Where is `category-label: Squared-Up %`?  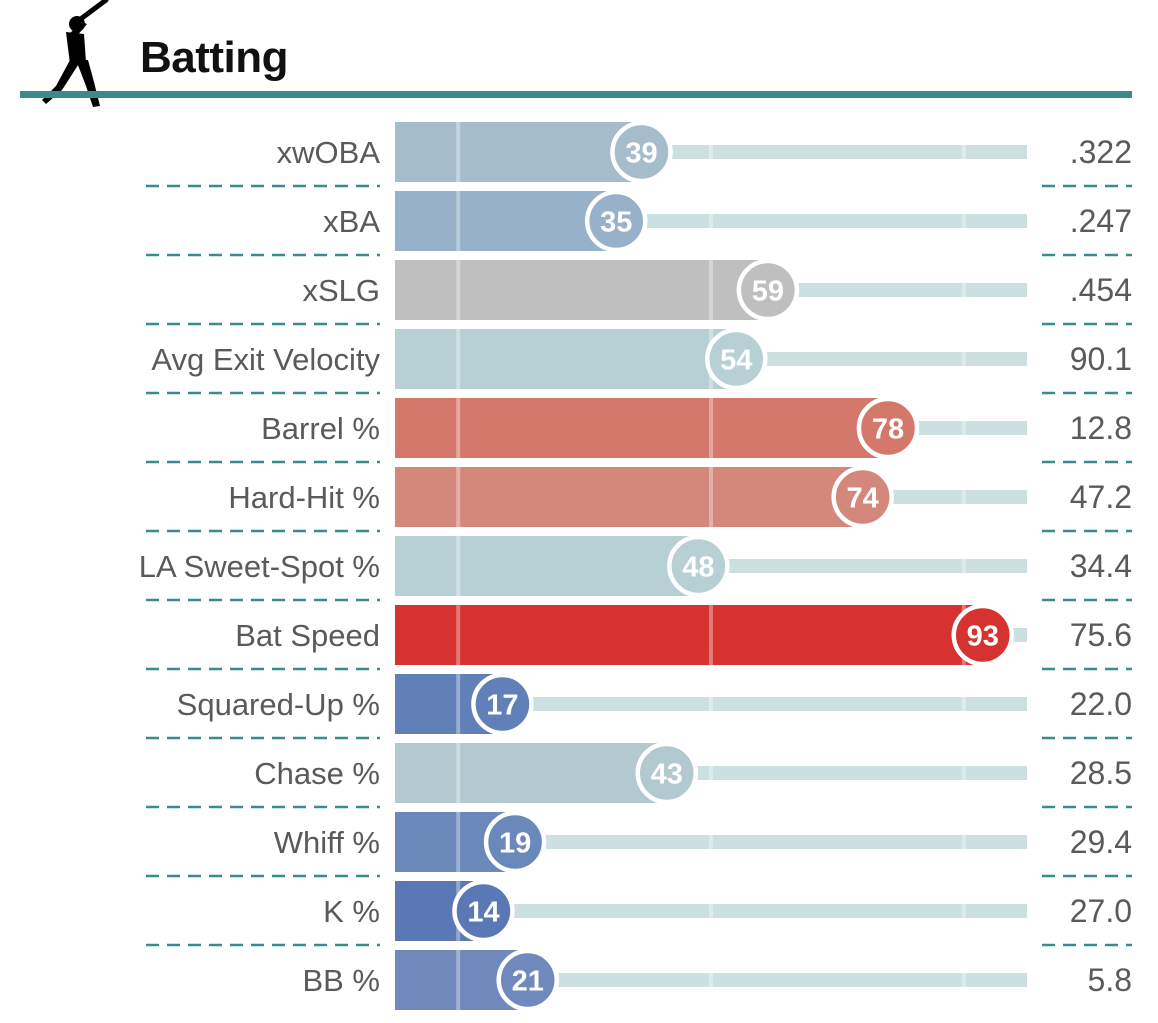
category-label: Squared-Up % is located at coordinates (278, 704).